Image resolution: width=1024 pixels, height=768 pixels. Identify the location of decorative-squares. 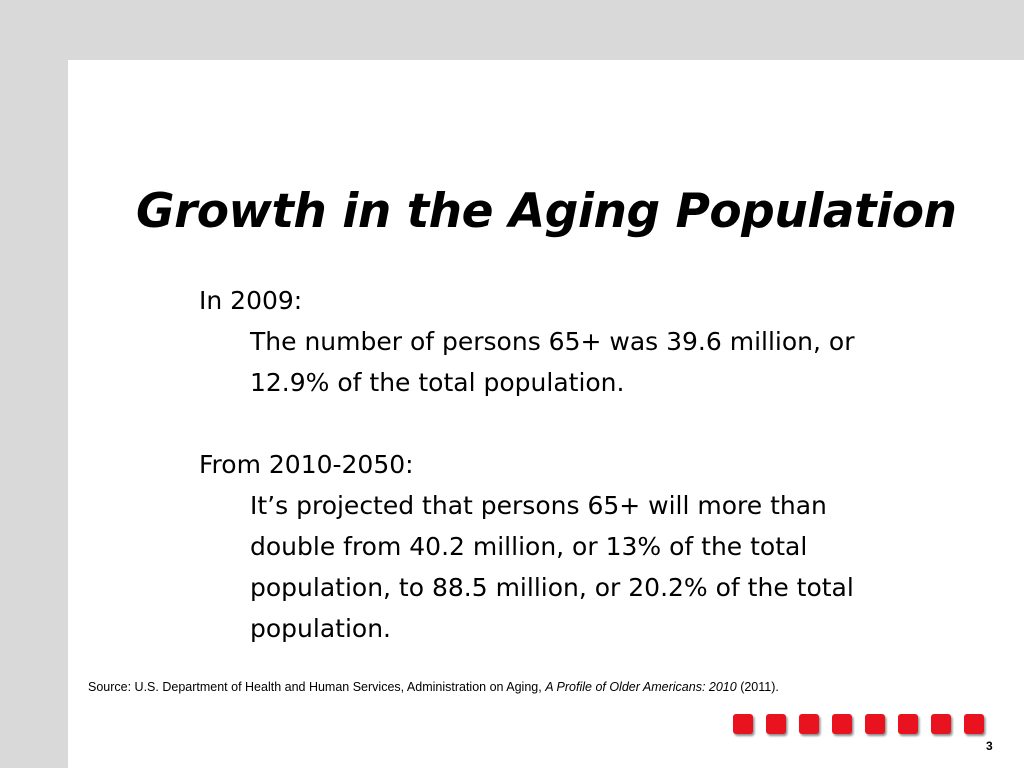
(858, 724).